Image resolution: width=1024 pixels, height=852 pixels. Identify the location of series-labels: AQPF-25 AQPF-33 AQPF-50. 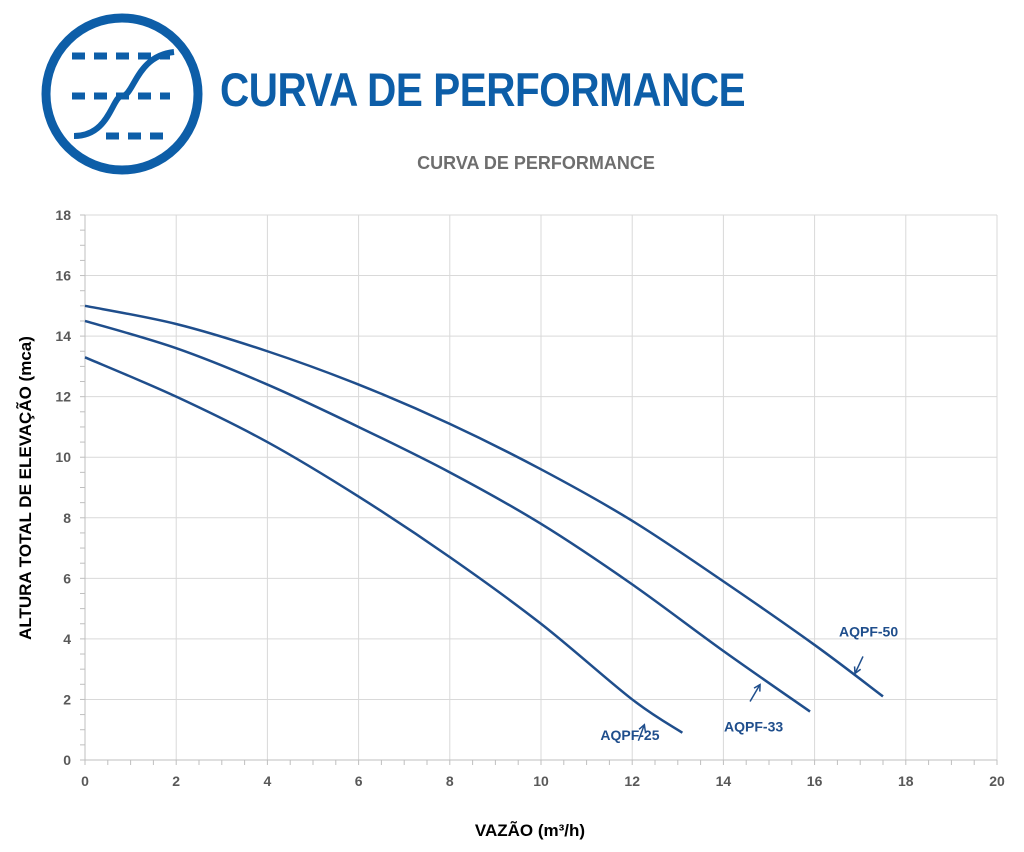
(749, 682).